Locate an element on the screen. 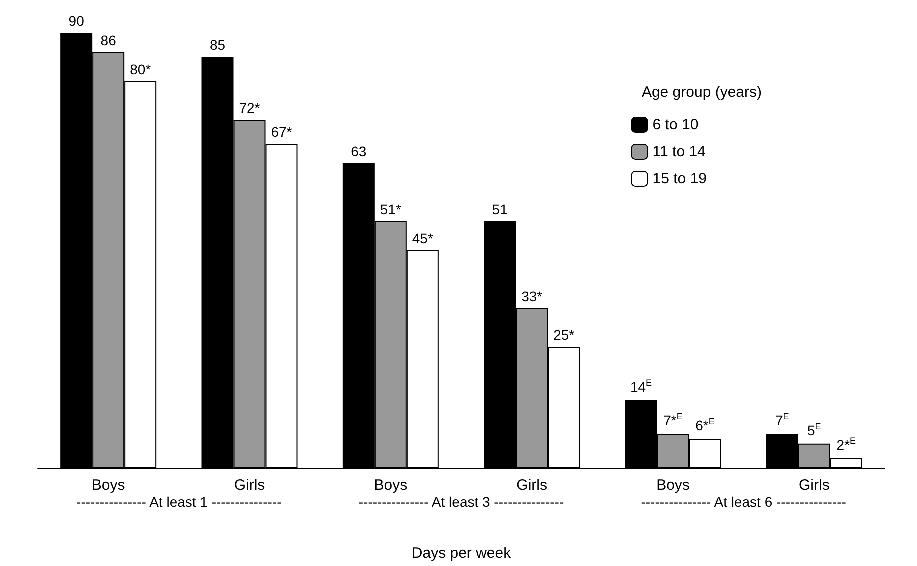 The image size is (917, 566). text: --------------- At least 3 --------------- is located at coordinates (461, 502).